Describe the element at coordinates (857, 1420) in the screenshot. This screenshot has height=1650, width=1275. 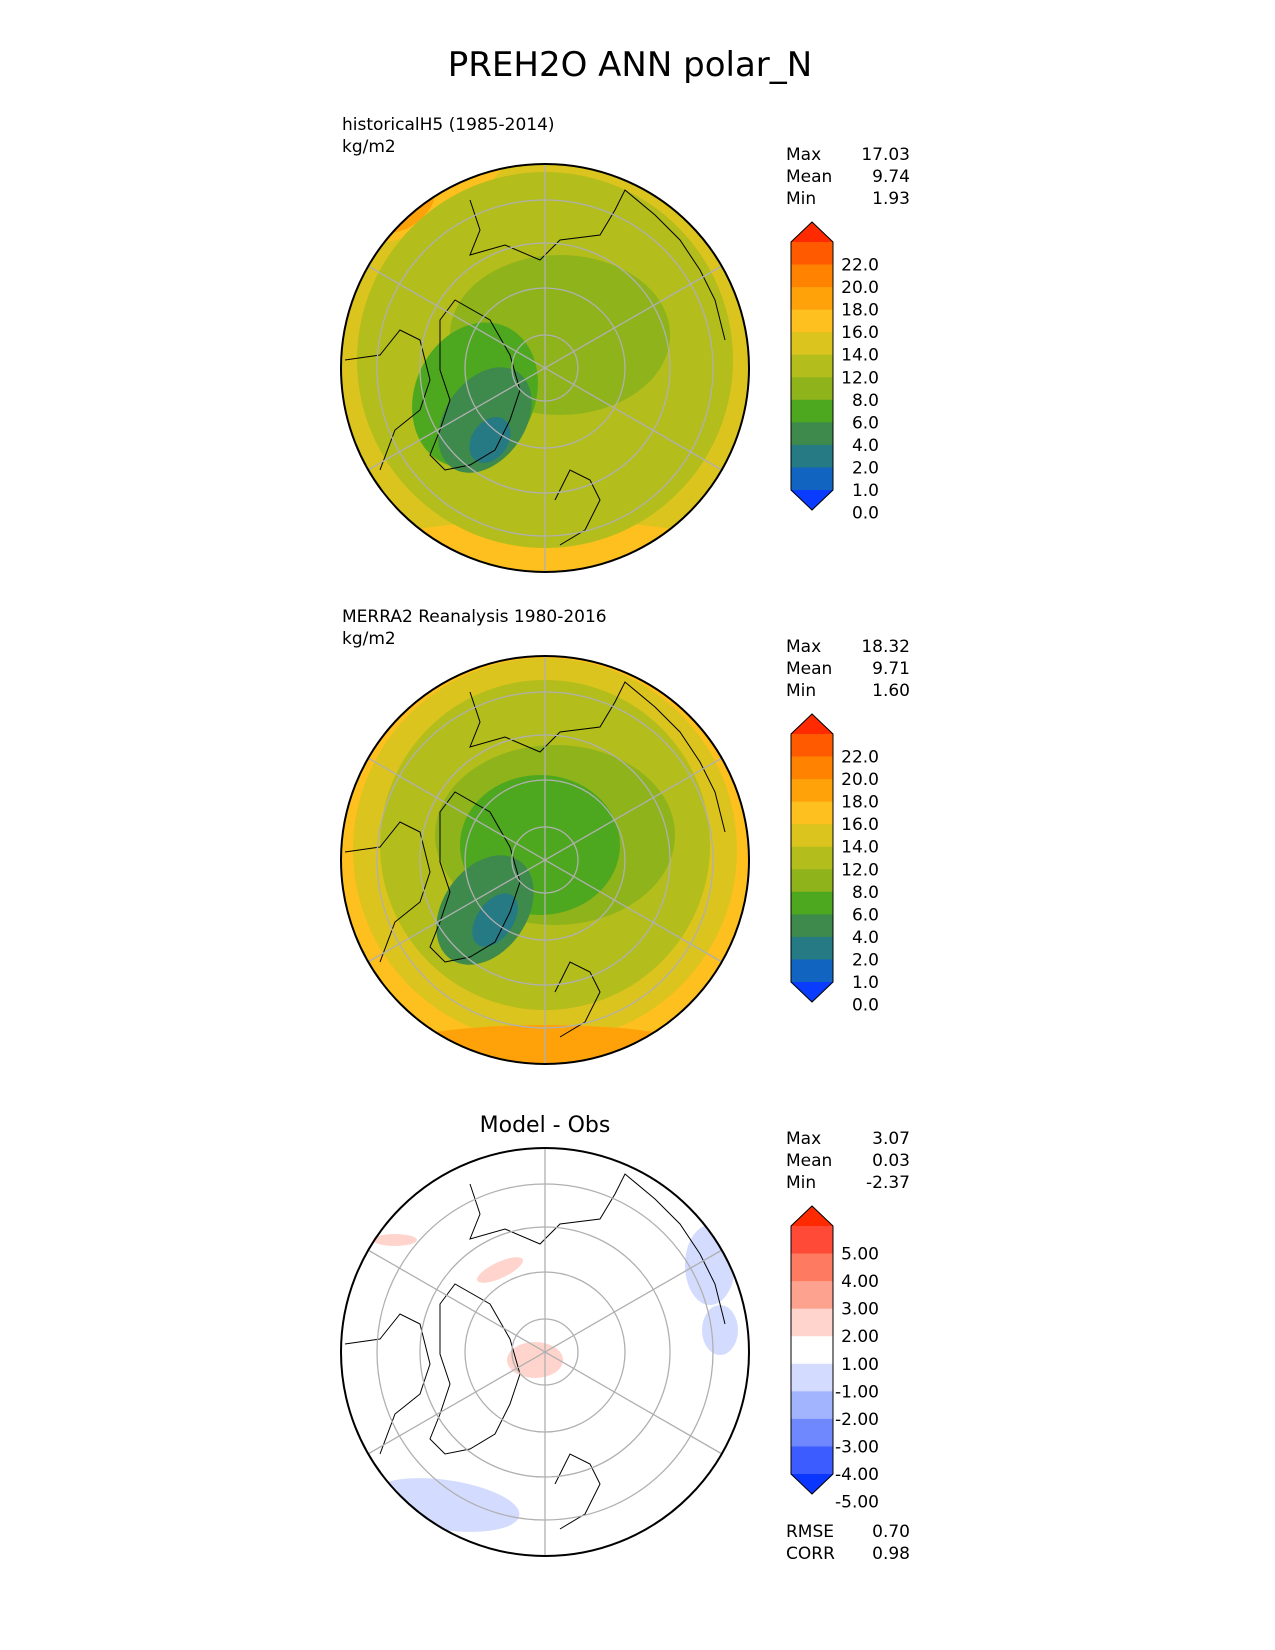
I see `colorbar-tick-label: -2.00` at that location.